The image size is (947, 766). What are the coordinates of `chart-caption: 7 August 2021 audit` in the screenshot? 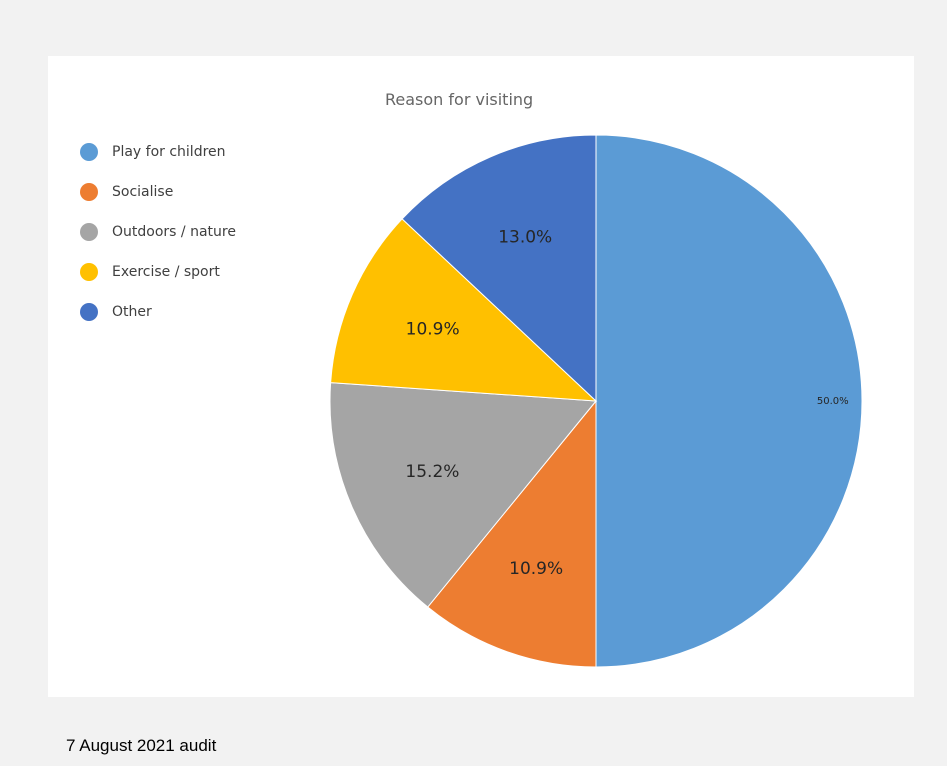 It's located at (141, 745).